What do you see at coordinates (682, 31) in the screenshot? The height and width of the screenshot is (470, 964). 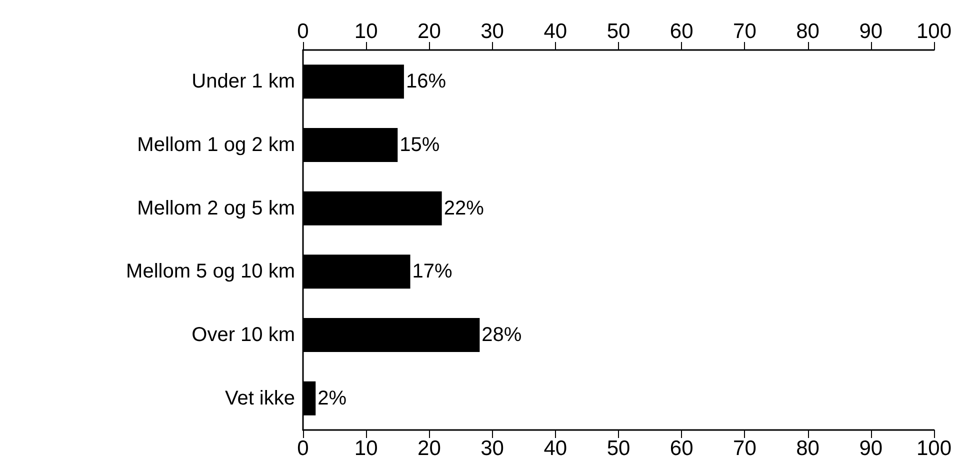 I see `x2-tick-label: 60` at bounding box center [682, 31].